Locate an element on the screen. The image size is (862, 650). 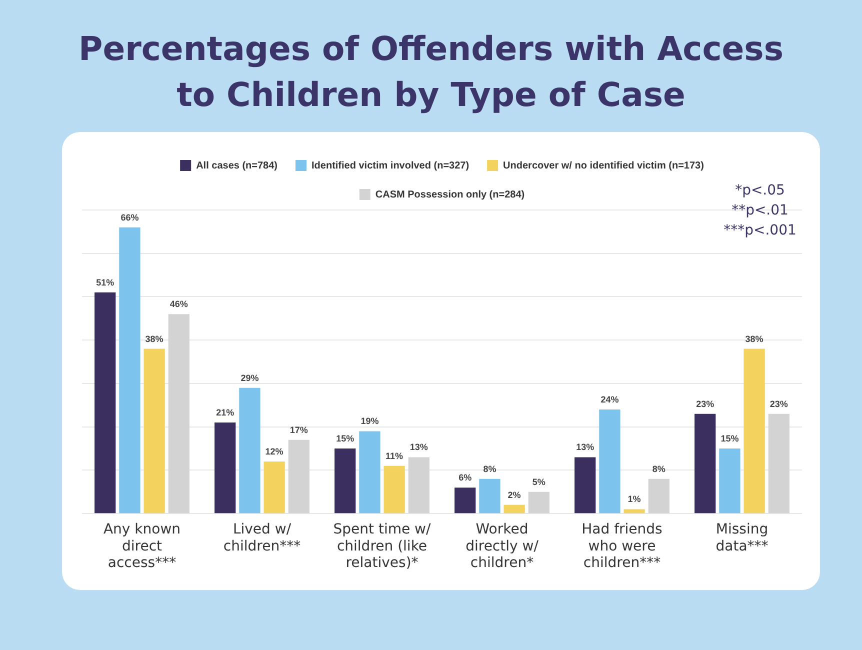
data-label: 46% is located at coordinates (179, 304).